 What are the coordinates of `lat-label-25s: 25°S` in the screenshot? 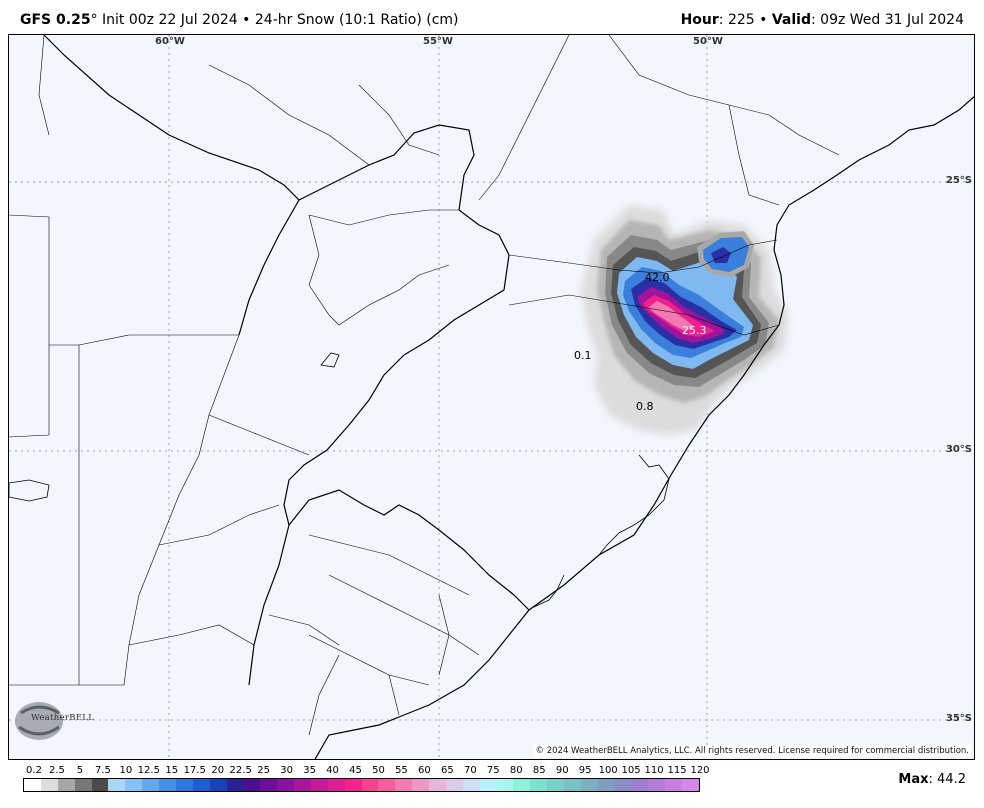 It's located at (958, 180).